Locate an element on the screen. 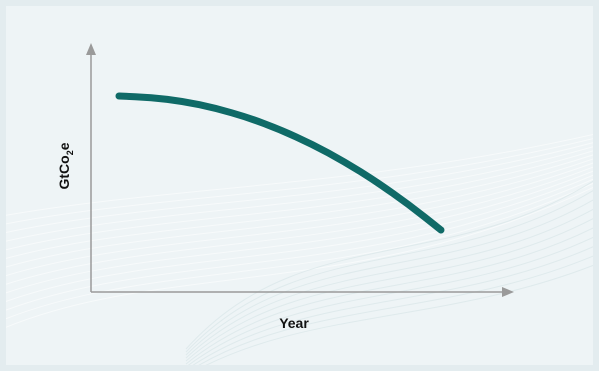 The height and width of the screenshot is (371, 599). y-axis-label-main: GtCo is located at coordinates (64, 172).